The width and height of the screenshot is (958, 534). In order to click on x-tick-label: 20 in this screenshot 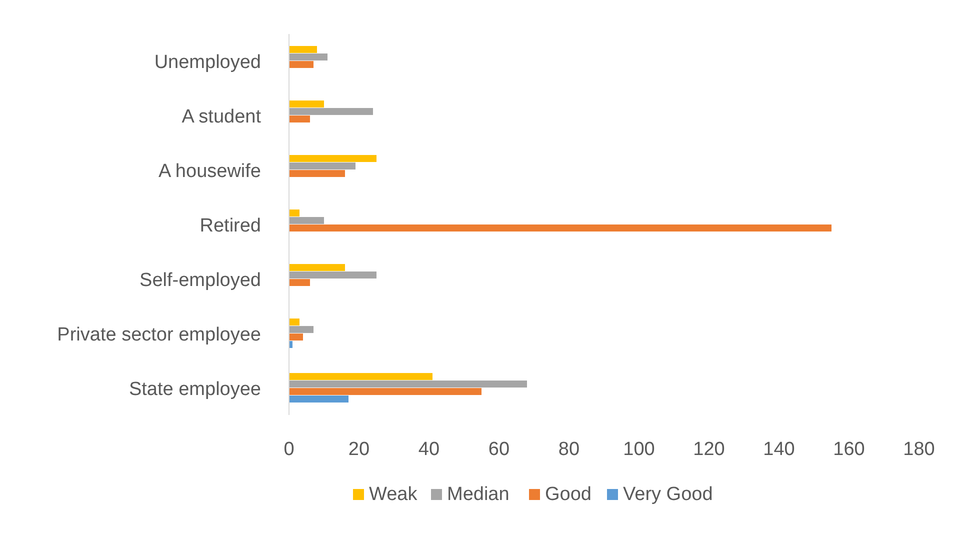, I will do `click(359, 449)`.